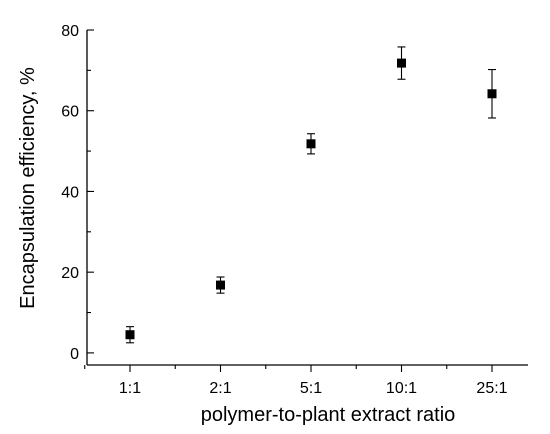 Image resolution: width=550 pixels, height=434 pixels. What do you see at coordinates (70, 31) in the screenshot?
I see `y-tick-label: 80` at bounding box center [70, 31].